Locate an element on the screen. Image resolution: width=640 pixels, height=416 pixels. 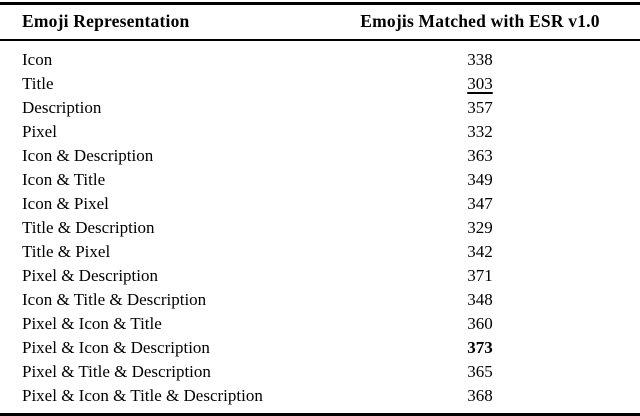
count-value: 347 is located at coordinates (480, 203).